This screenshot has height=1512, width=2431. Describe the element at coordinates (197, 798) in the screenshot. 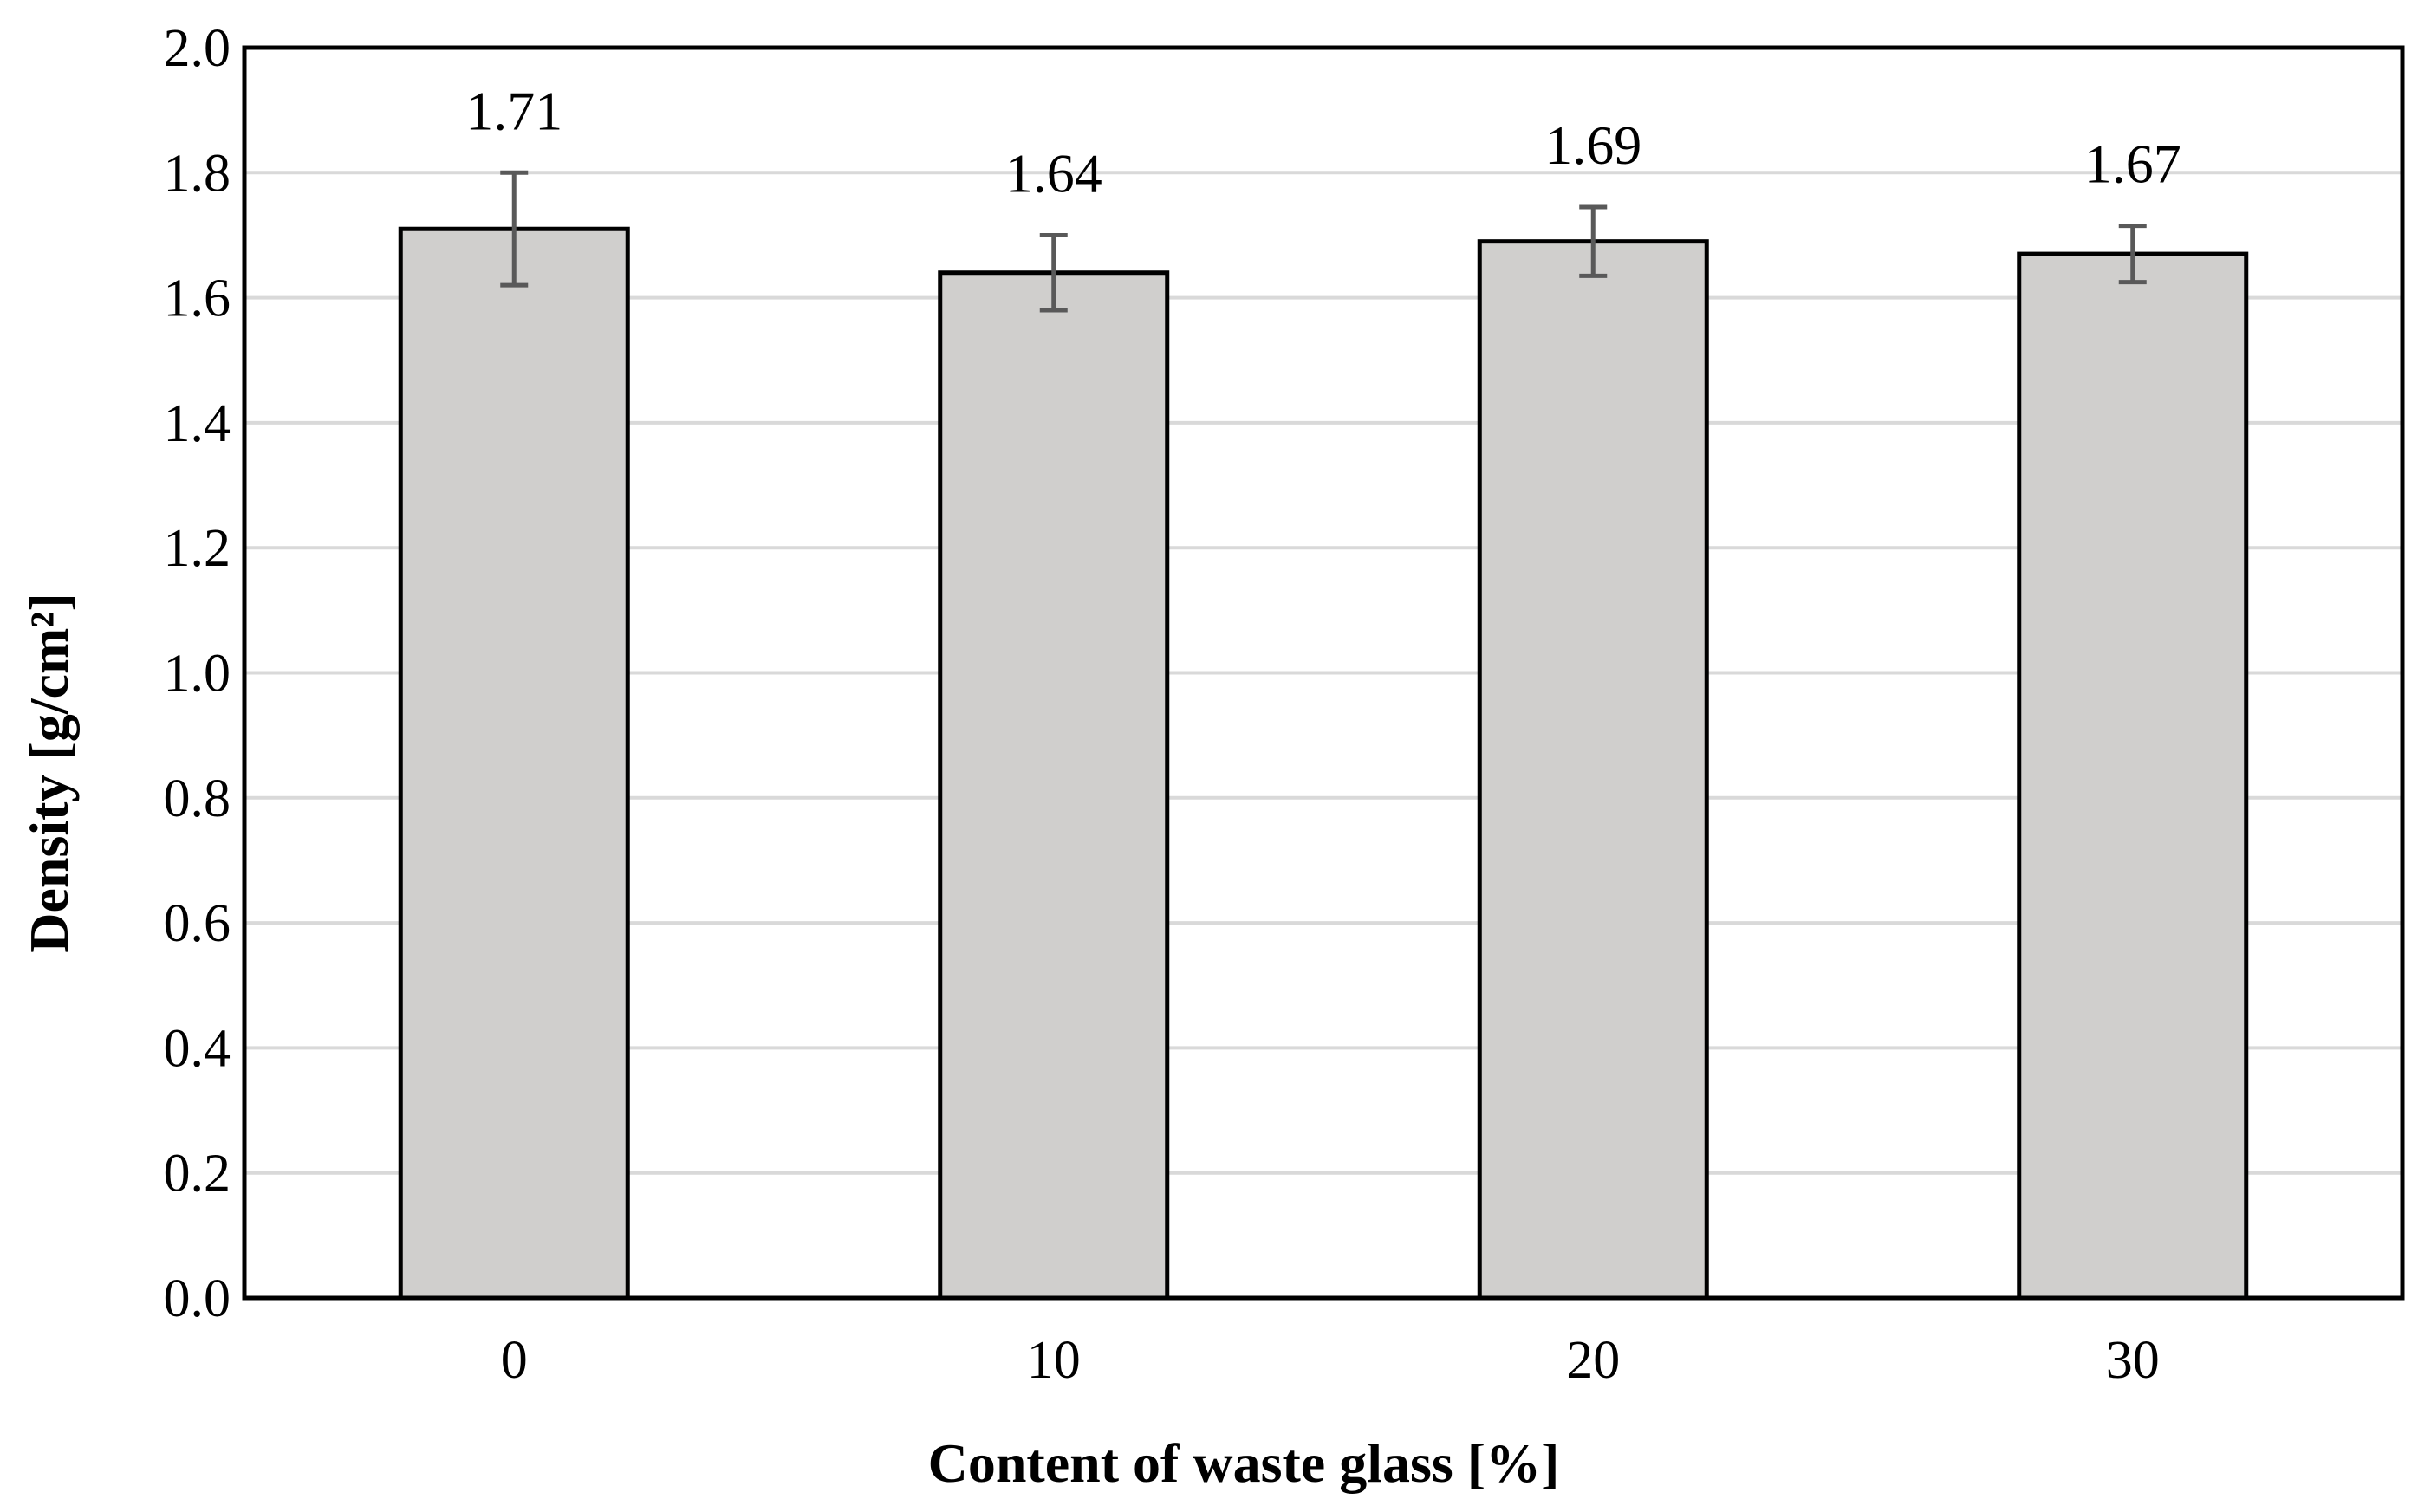

I see `y-tick-label: 0.8` at that location.